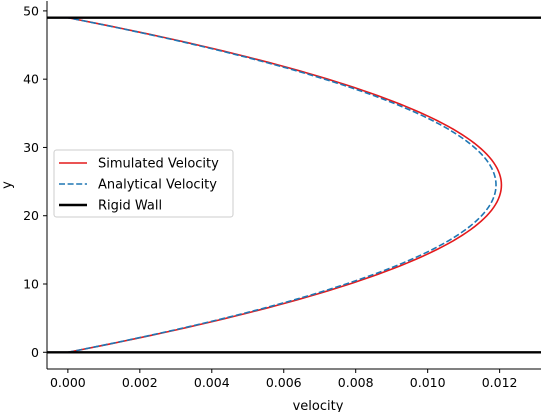 This screenshot has width=542, height=412. I want to click on x-tick-label: 0.012, so click(500, 382).